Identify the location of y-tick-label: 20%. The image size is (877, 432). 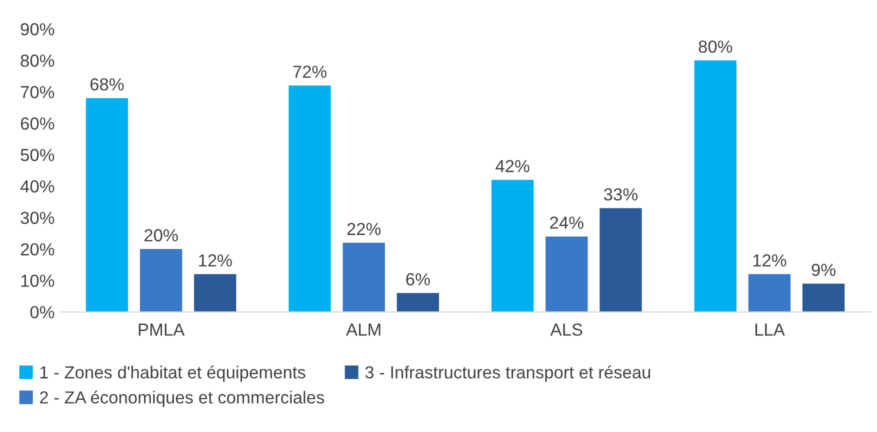
(37, 249).